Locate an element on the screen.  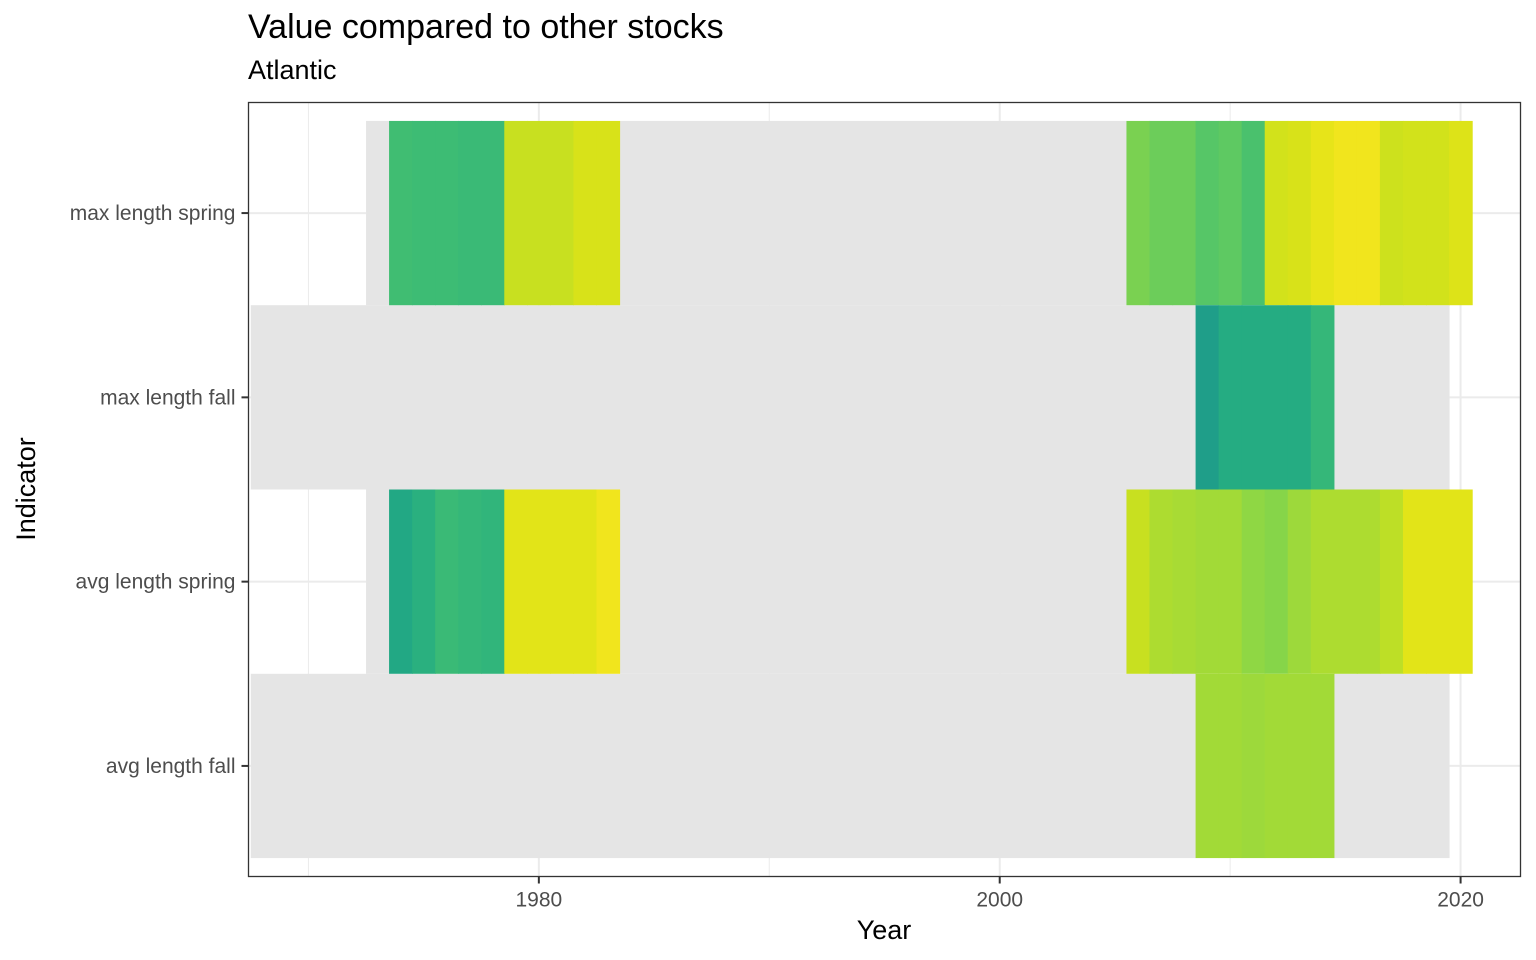
chart-title: Value compared to other stocks is located at coordinates (486, 27).